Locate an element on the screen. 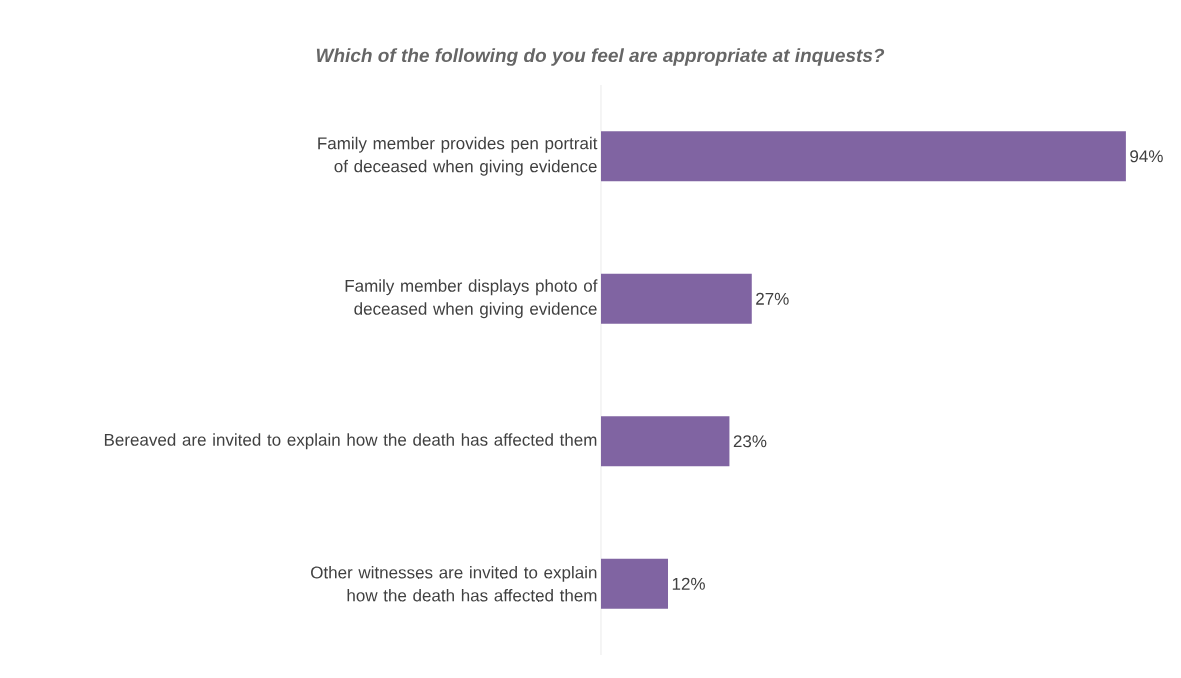 The image size is (1181, 678). chart-title: Which of the following do you feel are appropriate at inquests? is located at coordinates (600, 57).